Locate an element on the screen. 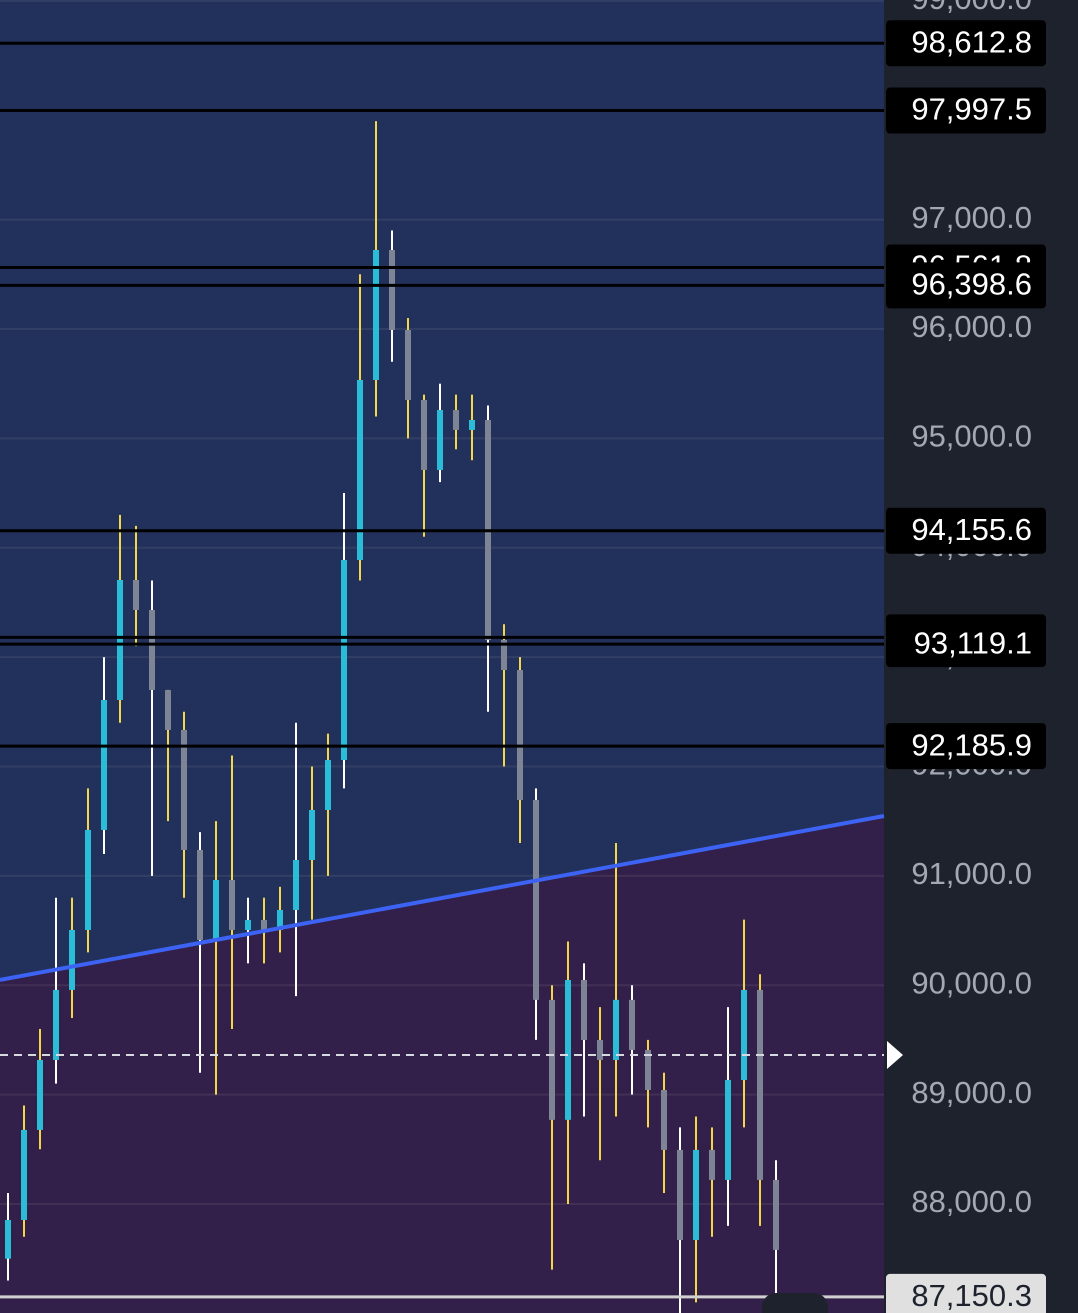  level-arrow is located at coordinates (895, 1054).